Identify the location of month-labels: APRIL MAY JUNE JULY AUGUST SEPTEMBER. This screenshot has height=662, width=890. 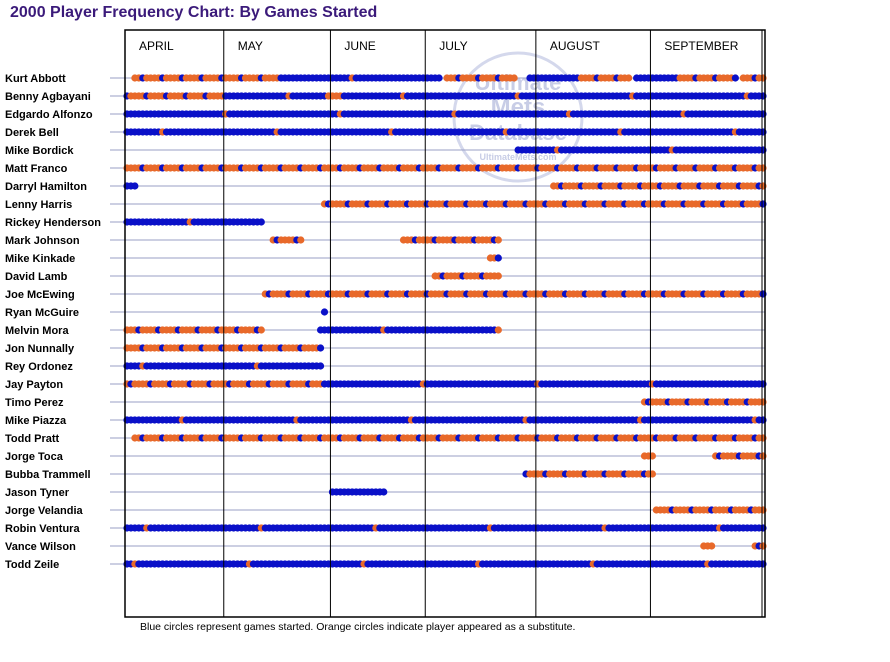
(439, 46).